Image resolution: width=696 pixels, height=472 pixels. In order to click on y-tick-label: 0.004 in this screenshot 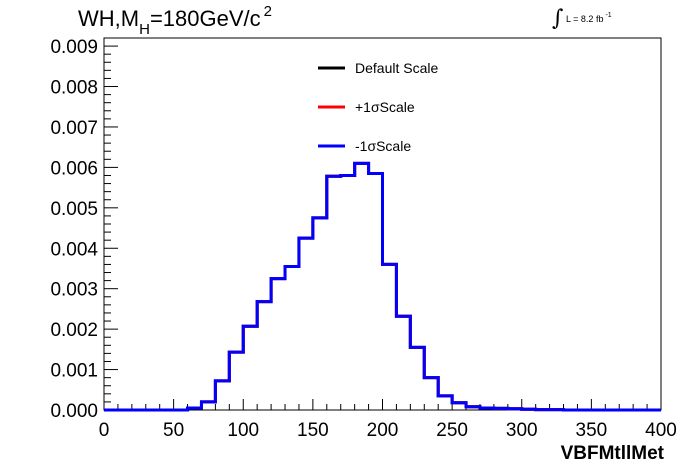, I will do `click(74, 249)`.